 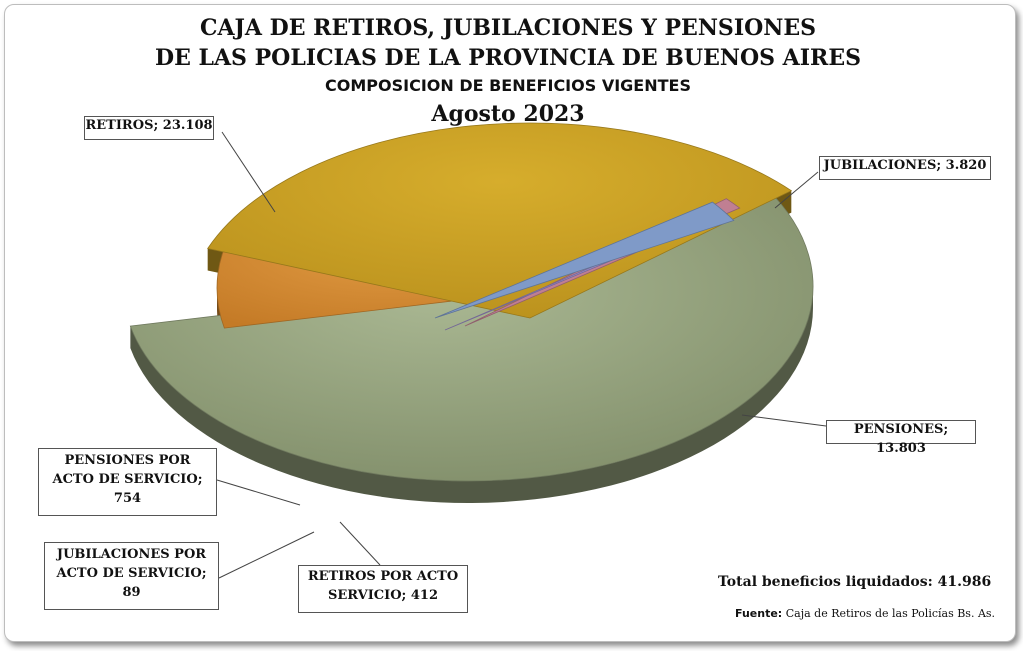 What do you see at coordinates (905, 168) in the screenshot?
I see `slice-label-jubilaciones: JUBILACIONES; 3.820` at bounding box center [905, 168].